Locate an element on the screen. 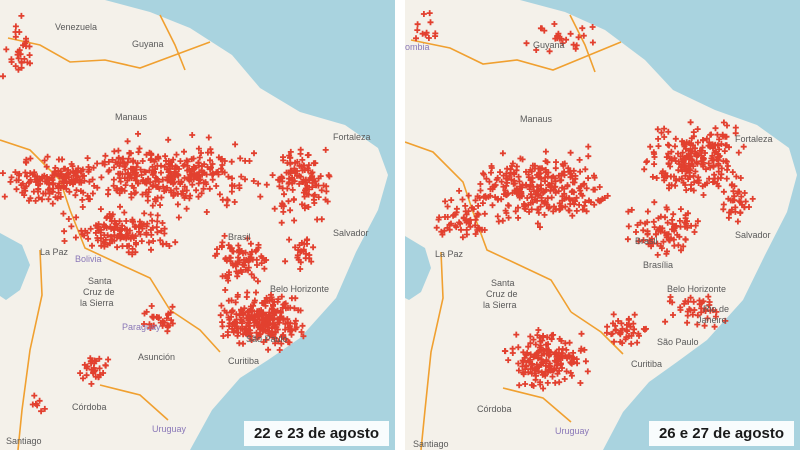 Image resolution: width=800 pixels, height=450 pixels. date-caption-right: 26 e 27 de agosto is located at coordinates (721, 433).